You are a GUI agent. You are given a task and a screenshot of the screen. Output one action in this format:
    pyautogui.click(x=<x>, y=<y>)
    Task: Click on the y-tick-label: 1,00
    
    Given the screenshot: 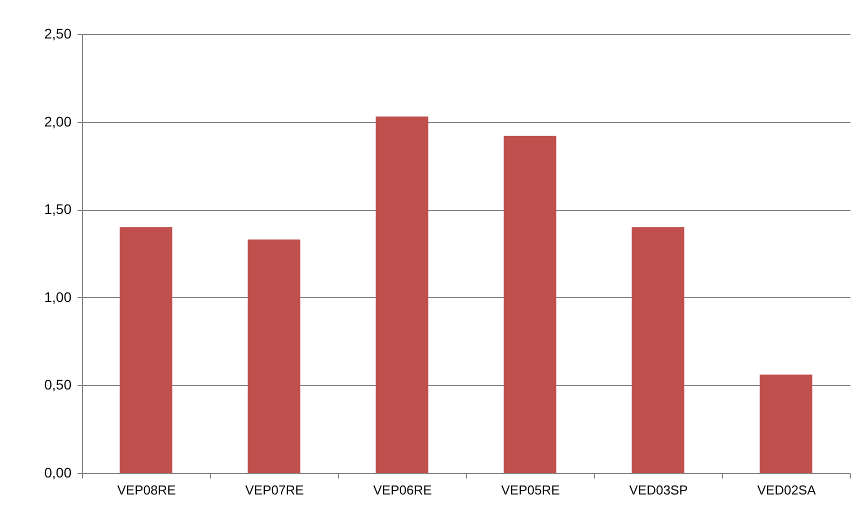 What is the action you would take?
    pyautogui.click(x=58, y=296)
    